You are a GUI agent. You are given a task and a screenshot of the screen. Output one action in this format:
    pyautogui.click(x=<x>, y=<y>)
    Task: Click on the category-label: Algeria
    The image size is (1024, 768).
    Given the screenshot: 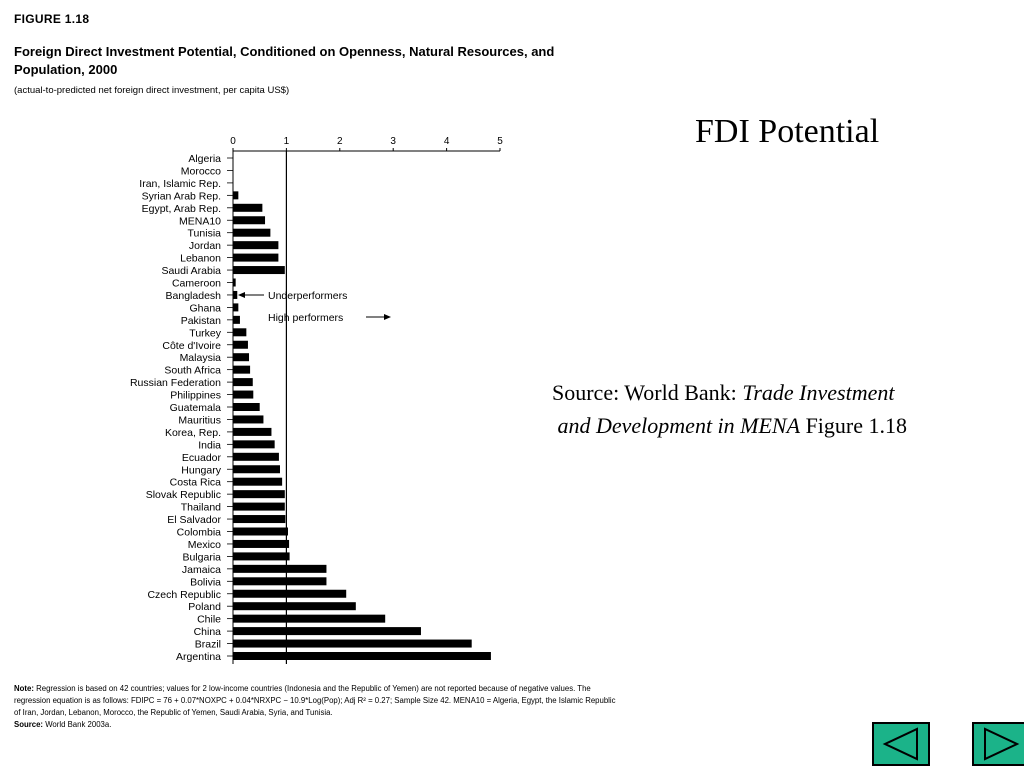 What is the action you would take?
    pyautogui.click(x=204, y=159)
    